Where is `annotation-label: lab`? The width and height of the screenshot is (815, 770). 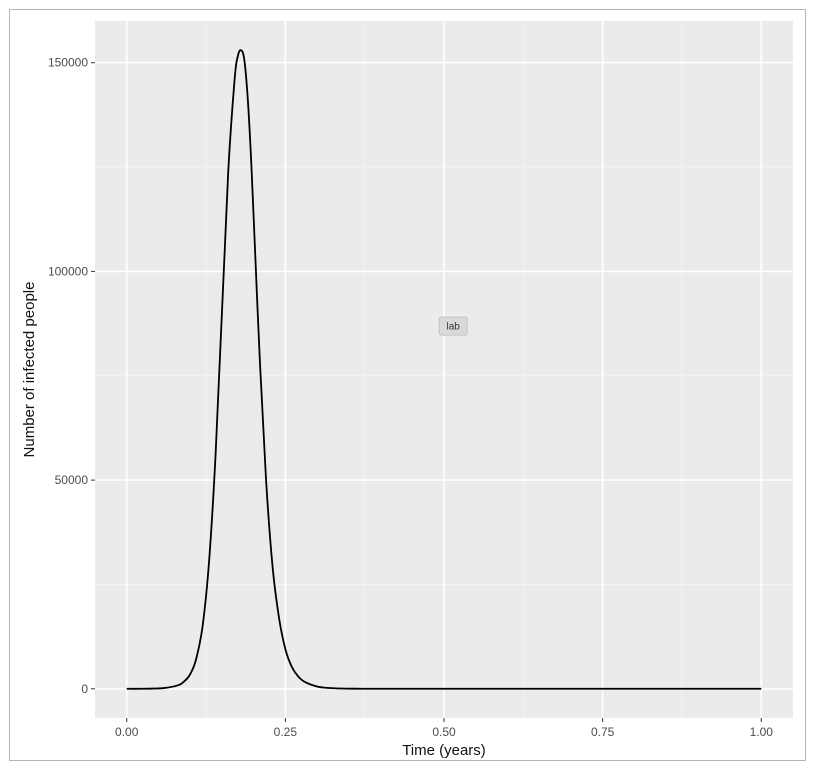 annotation-label: lab is located at coordinates (453, 326).